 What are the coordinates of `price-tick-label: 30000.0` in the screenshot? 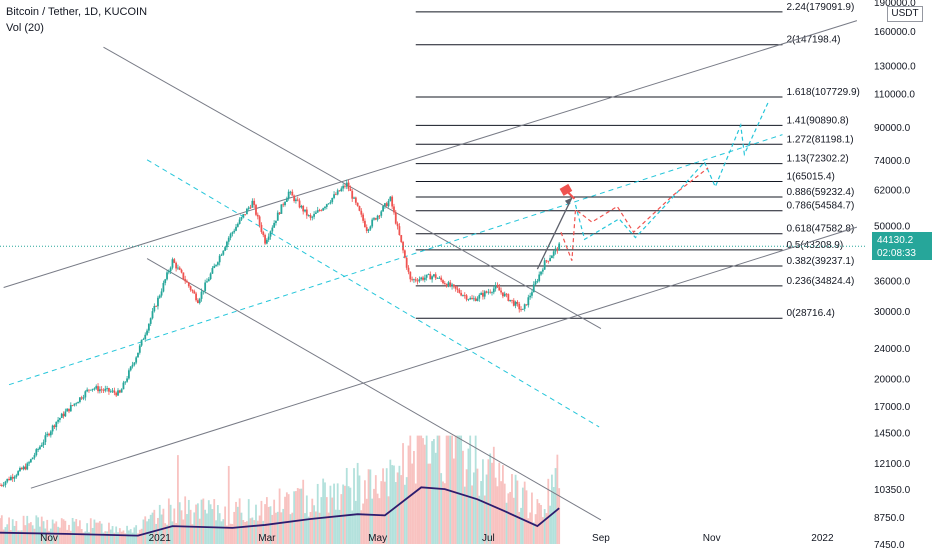 It's located at (892, 312).